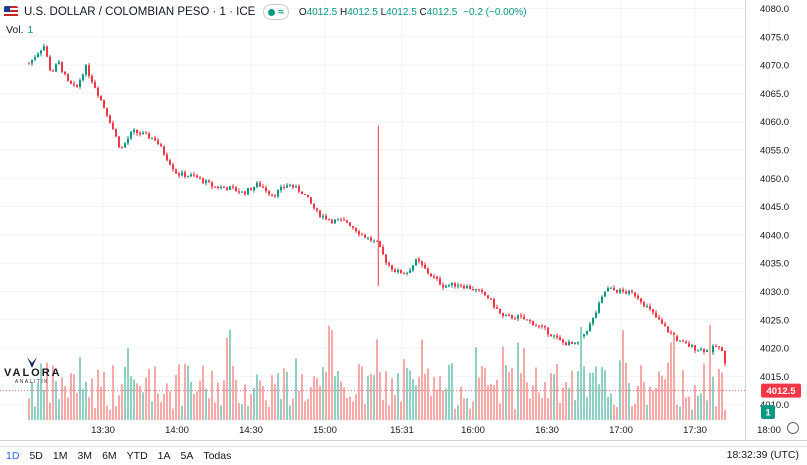 This screenshot has height=465, width=807. Describe the element at coordinates (762, 455) in the screenshot. I see `utc-clock: 18:32:39 (UTC)` at that location.